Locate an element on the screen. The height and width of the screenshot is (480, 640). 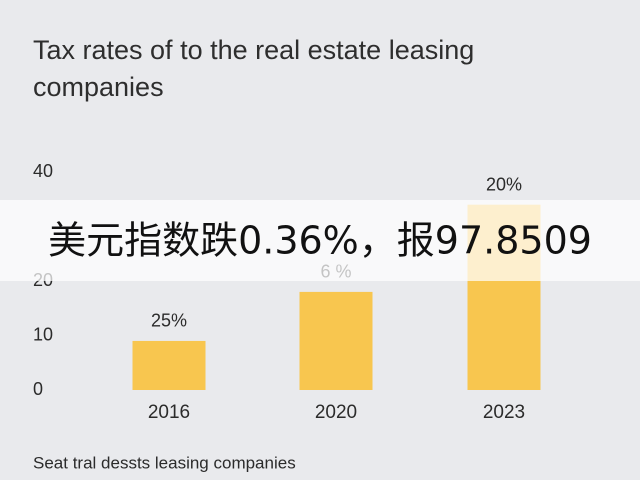
banner-text: 美元指数跌0.36%，报97.8509 is located at coordinates (320, 241).